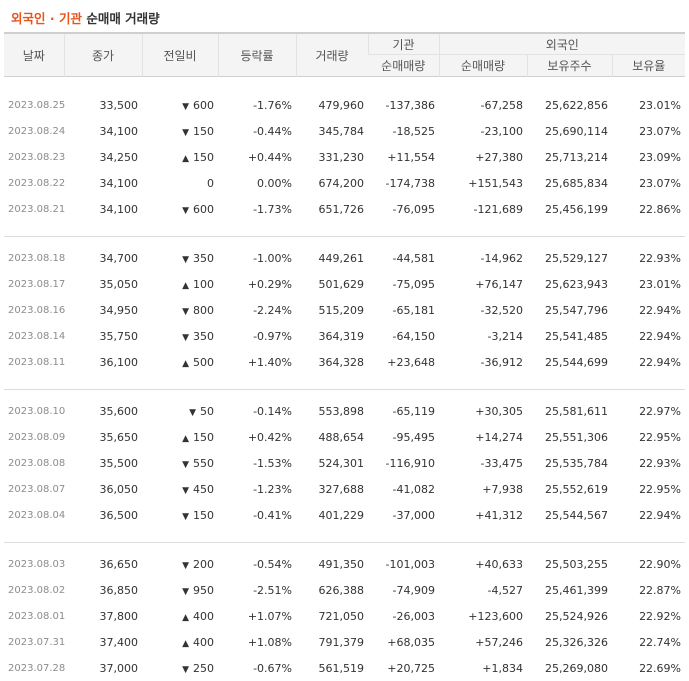  I want to click on foreign-net-cell: +1,834, so click(483, 668).